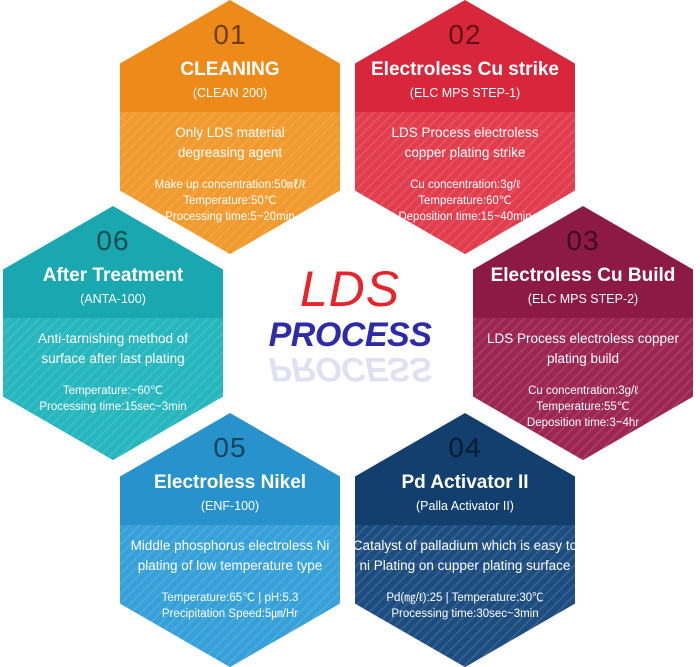 The width and height of the screenshot is (700, 667). I want to click on spec-line: Processing time:5~20min, so click(230, 217).